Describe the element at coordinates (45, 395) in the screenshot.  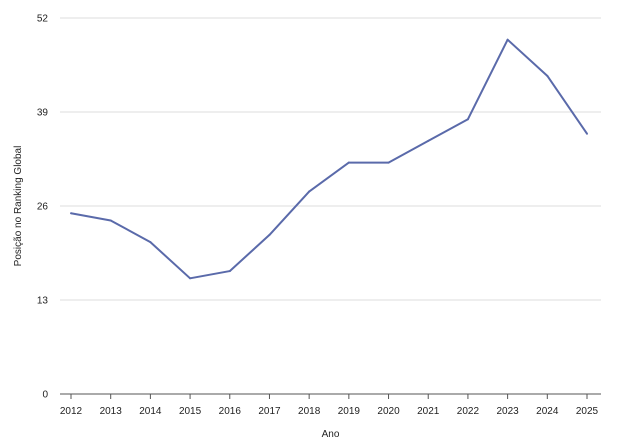
I see `y-tick-label: 0` at that location.